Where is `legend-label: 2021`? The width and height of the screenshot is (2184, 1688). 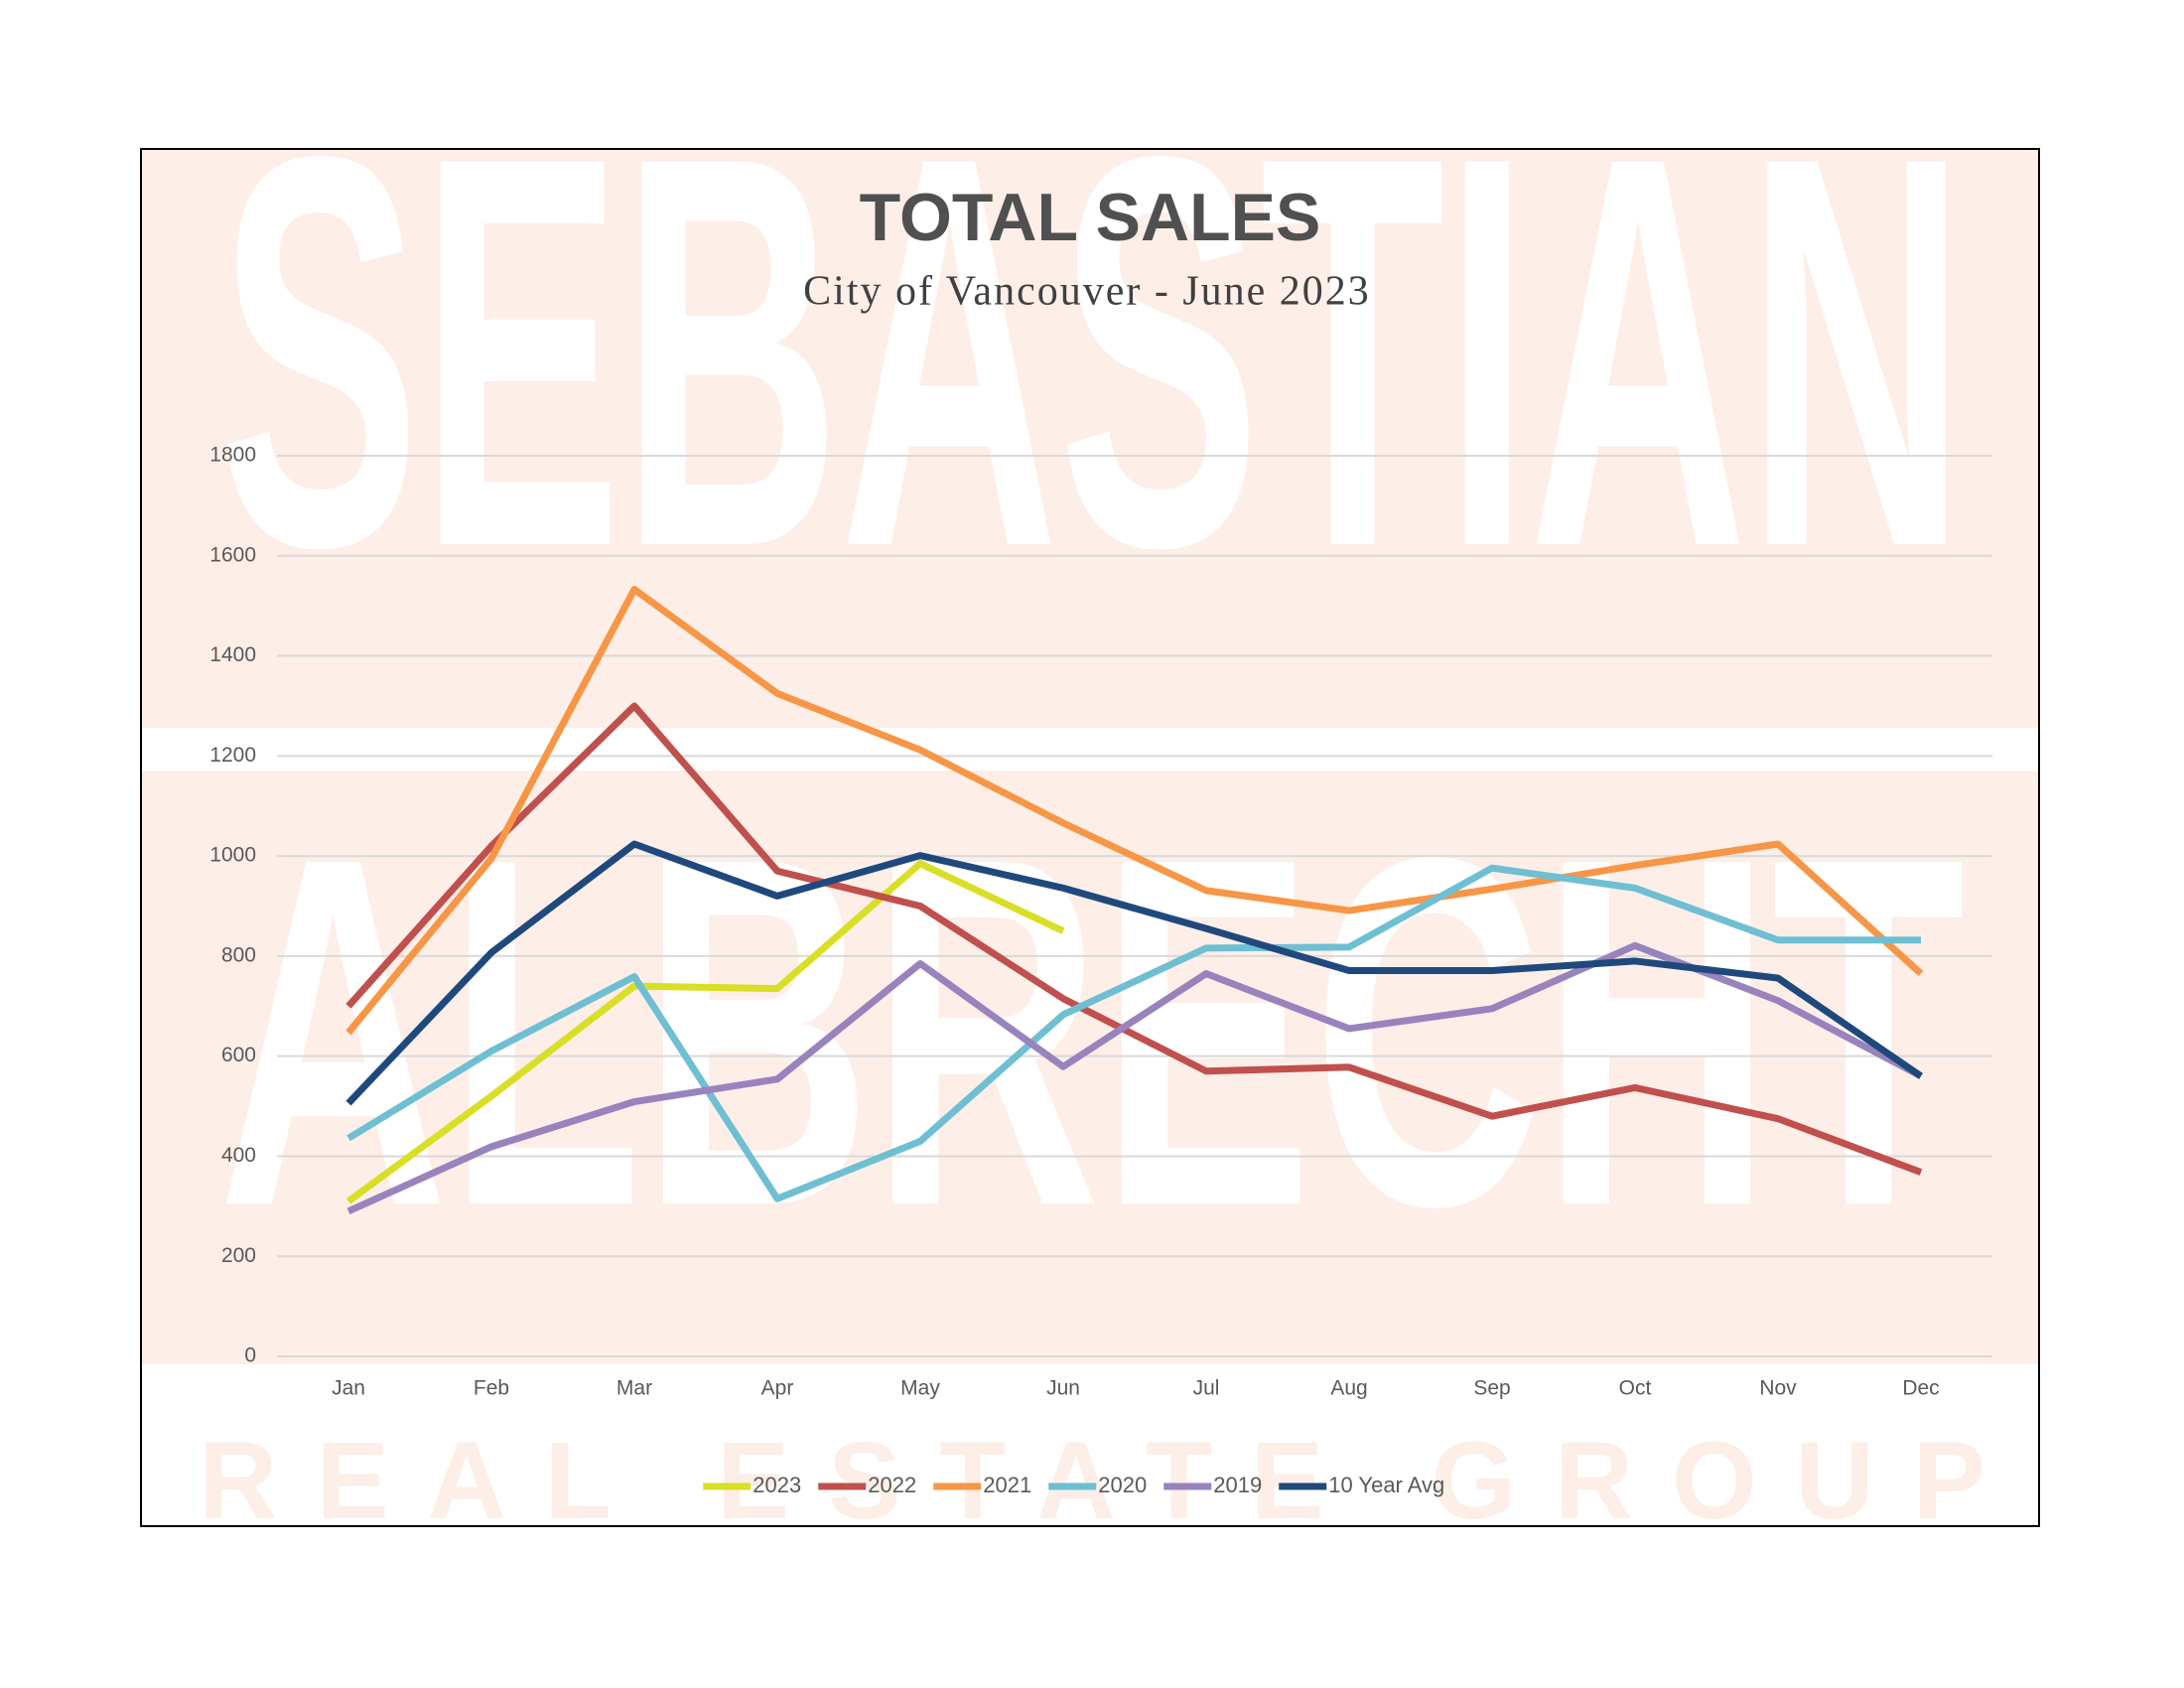 legend-label: 2021 is located at coordinates (1007, 1485).